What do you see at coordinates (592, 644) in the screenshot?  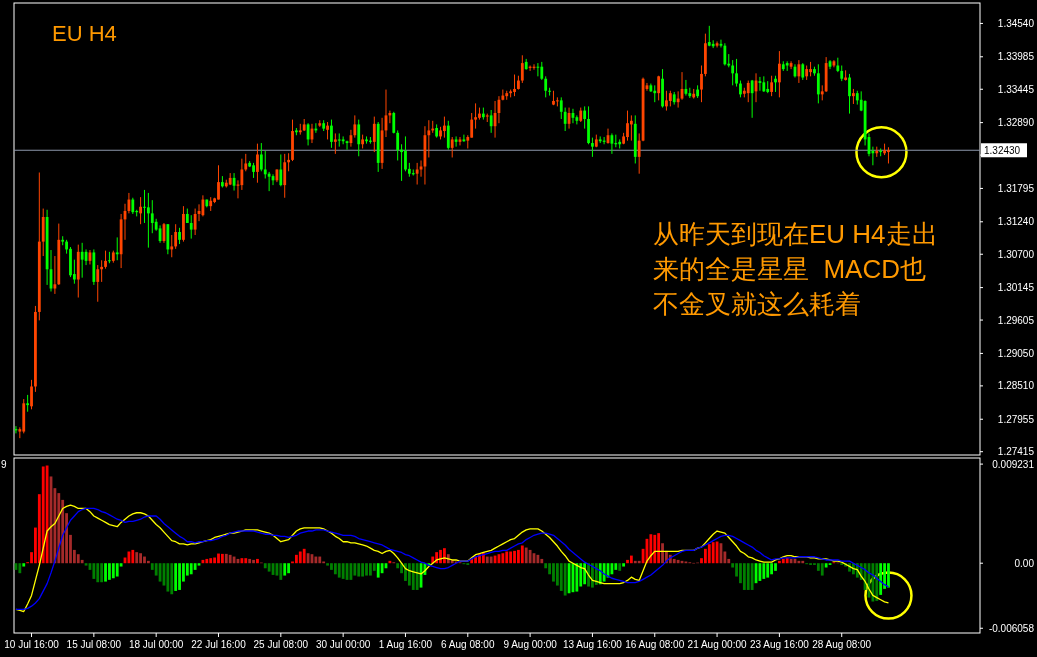 I see `x-tick-label: 13 Aug 16:00` at bounding box center [592, 644].